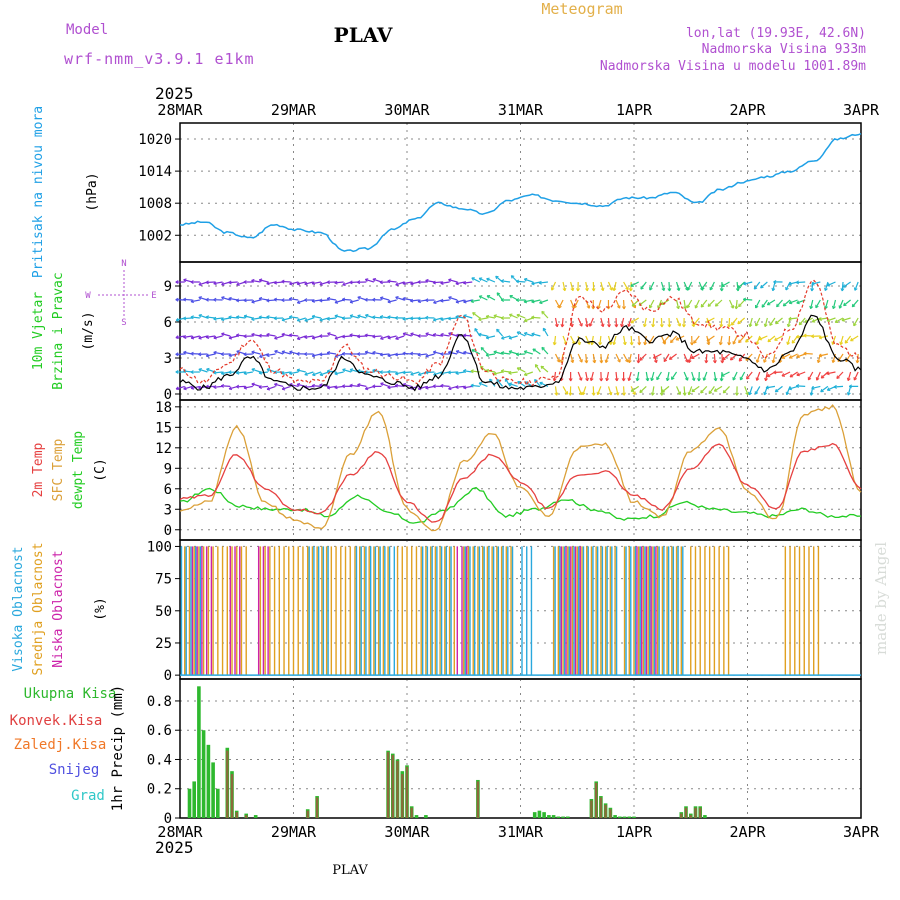  I want to click on wind-speed-line, so click(520, 353).